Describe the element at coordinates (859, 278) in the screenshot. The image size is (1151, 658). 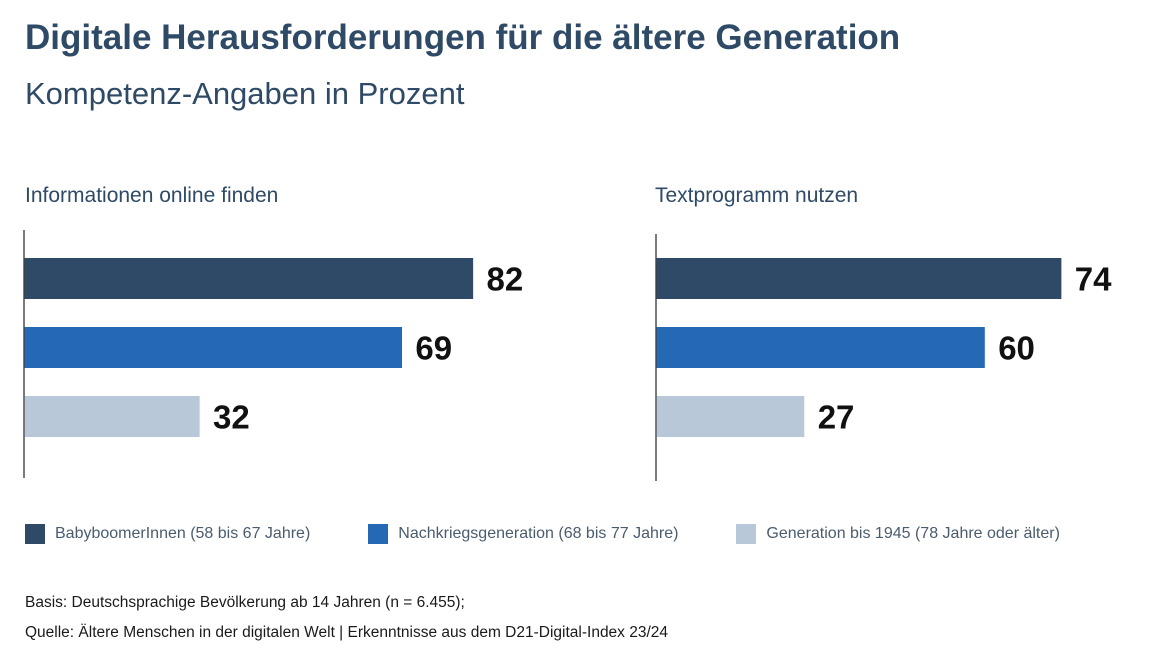
I see `bar-textprogramm-babyboomer` at that location.